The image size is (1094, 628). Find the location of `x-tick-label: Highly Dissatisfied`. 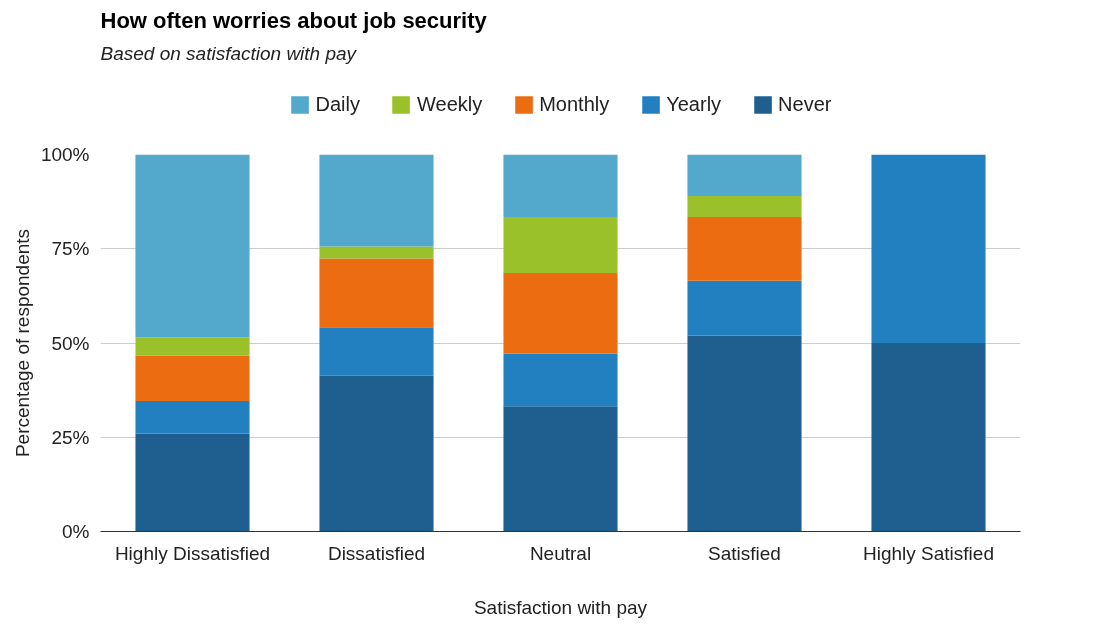

x-tick-label: Highly Dissatisfied is located at coordinates (192, 553).